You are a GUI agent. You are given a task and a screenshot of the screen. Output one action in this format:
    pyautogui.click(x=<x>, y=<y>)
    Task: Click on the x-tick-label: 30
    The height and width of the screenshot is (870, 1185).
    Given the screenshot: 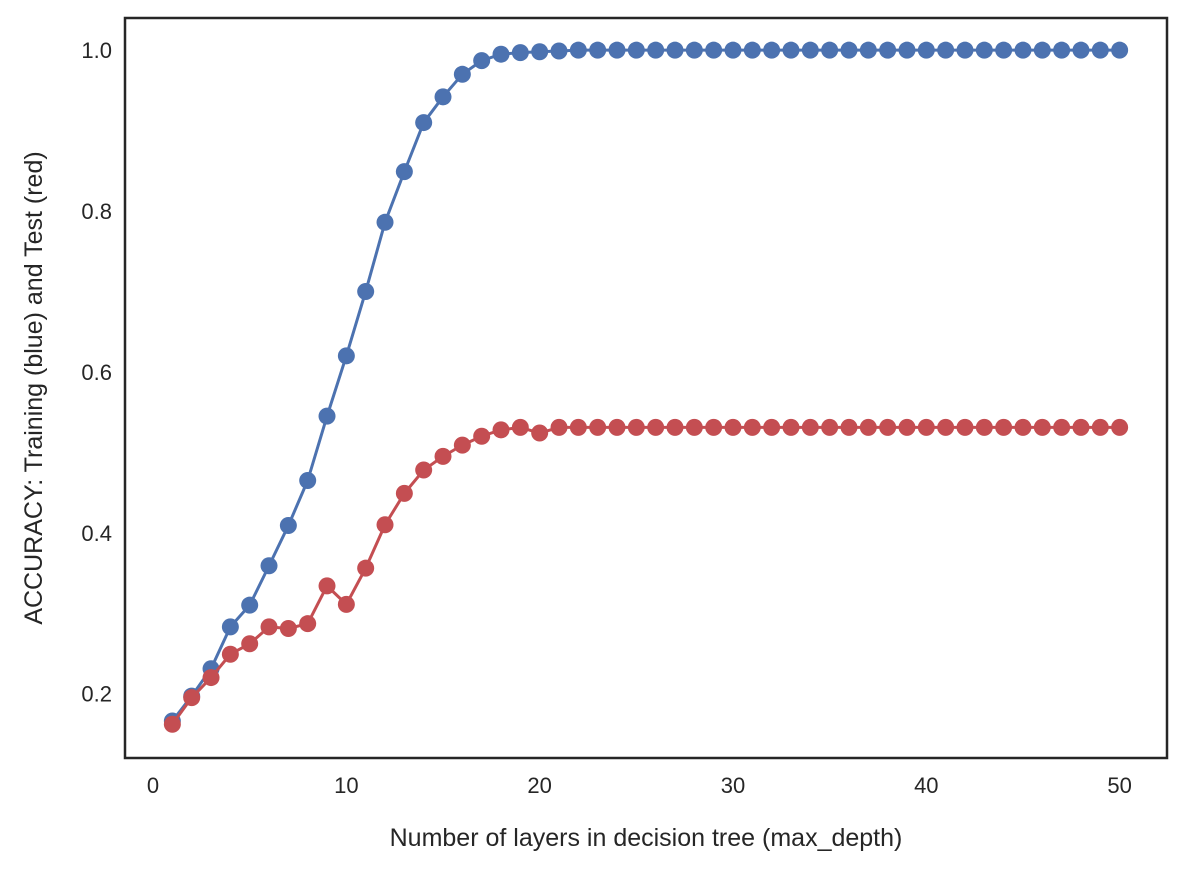 What is the action you would take?
    pyautogui.click(x=733, y=785)
    